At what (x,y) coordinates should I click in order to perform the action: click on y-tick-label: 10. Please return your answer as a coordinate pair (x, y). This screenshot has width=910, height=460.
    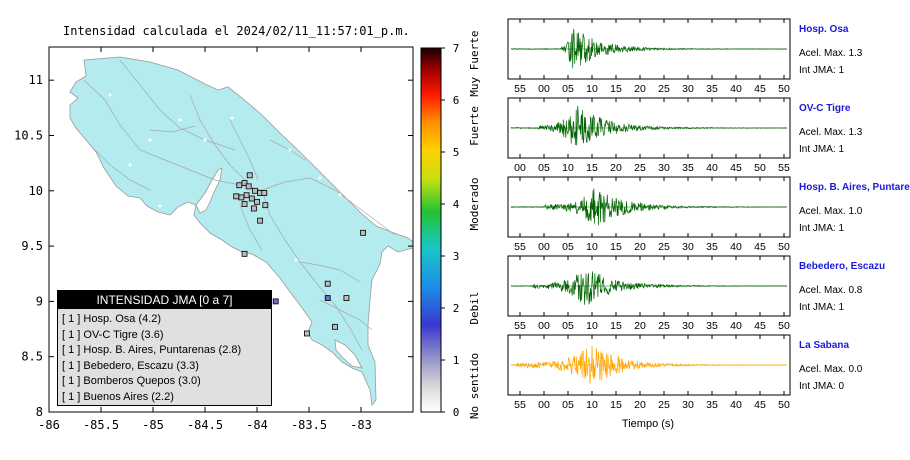
    Looking at the image, I should click on (36, 191).